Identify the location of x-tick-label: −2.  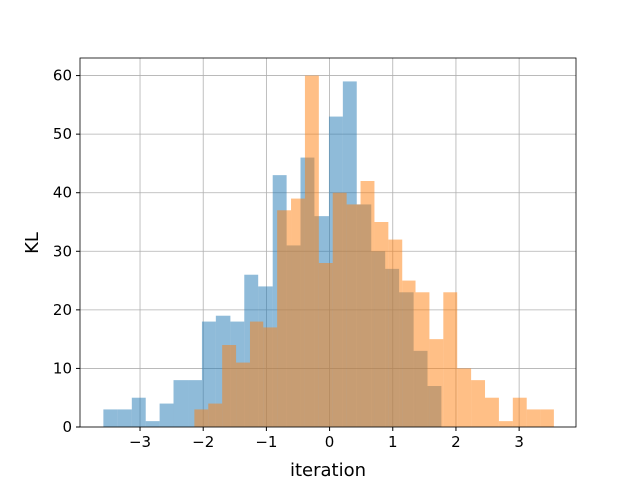
(203, 442).